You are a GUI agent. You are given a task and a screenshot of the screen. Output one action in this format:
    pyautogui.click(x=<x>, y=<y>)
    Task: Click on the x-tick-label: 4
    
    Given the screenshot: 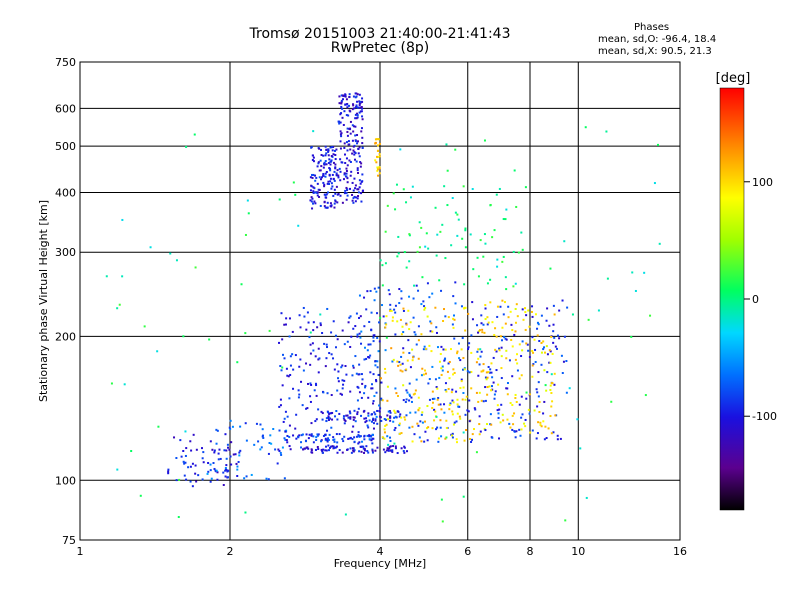 What is the action you would take?
    pyautogui.click(x=380, y=551)
    